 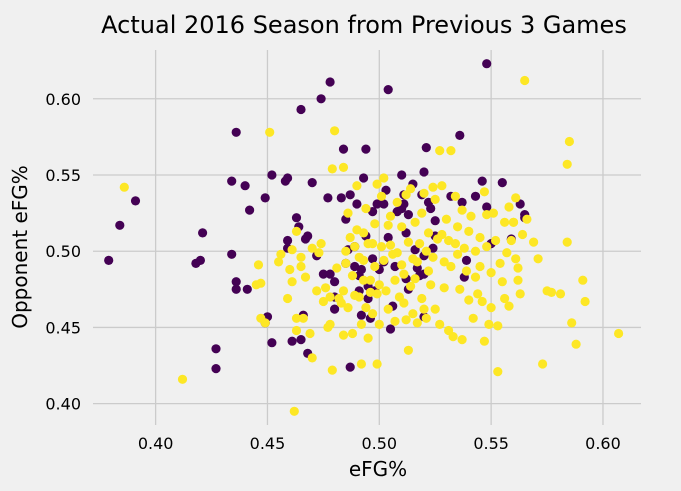 What do you see at coordinates (603, 443) in the screenshot?
I see `x-tick-label: 0.60` at bounding box center [603, 443].